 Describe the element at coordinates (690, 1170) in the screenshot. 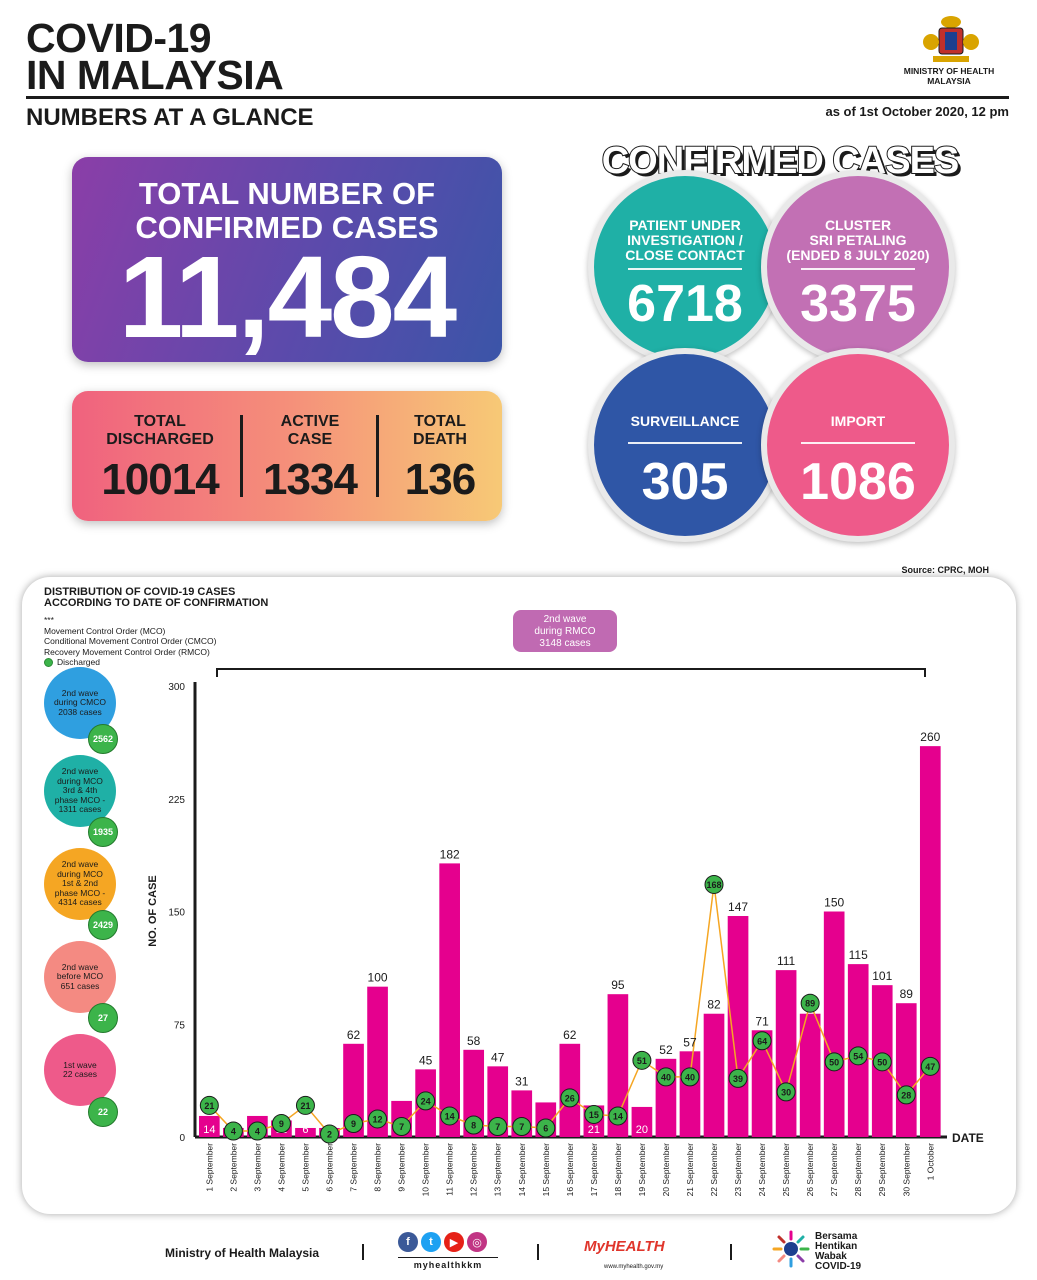

I see `x-tick-label: 21 September` at that location.